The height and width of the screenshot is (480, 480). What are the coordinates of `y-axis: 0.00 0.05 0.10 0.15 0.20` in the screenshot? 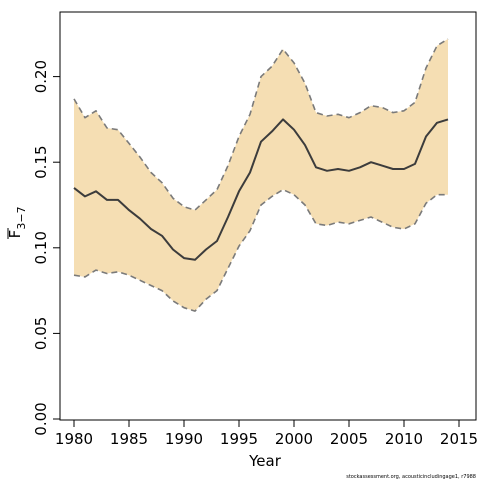 It's located at (46, 248).